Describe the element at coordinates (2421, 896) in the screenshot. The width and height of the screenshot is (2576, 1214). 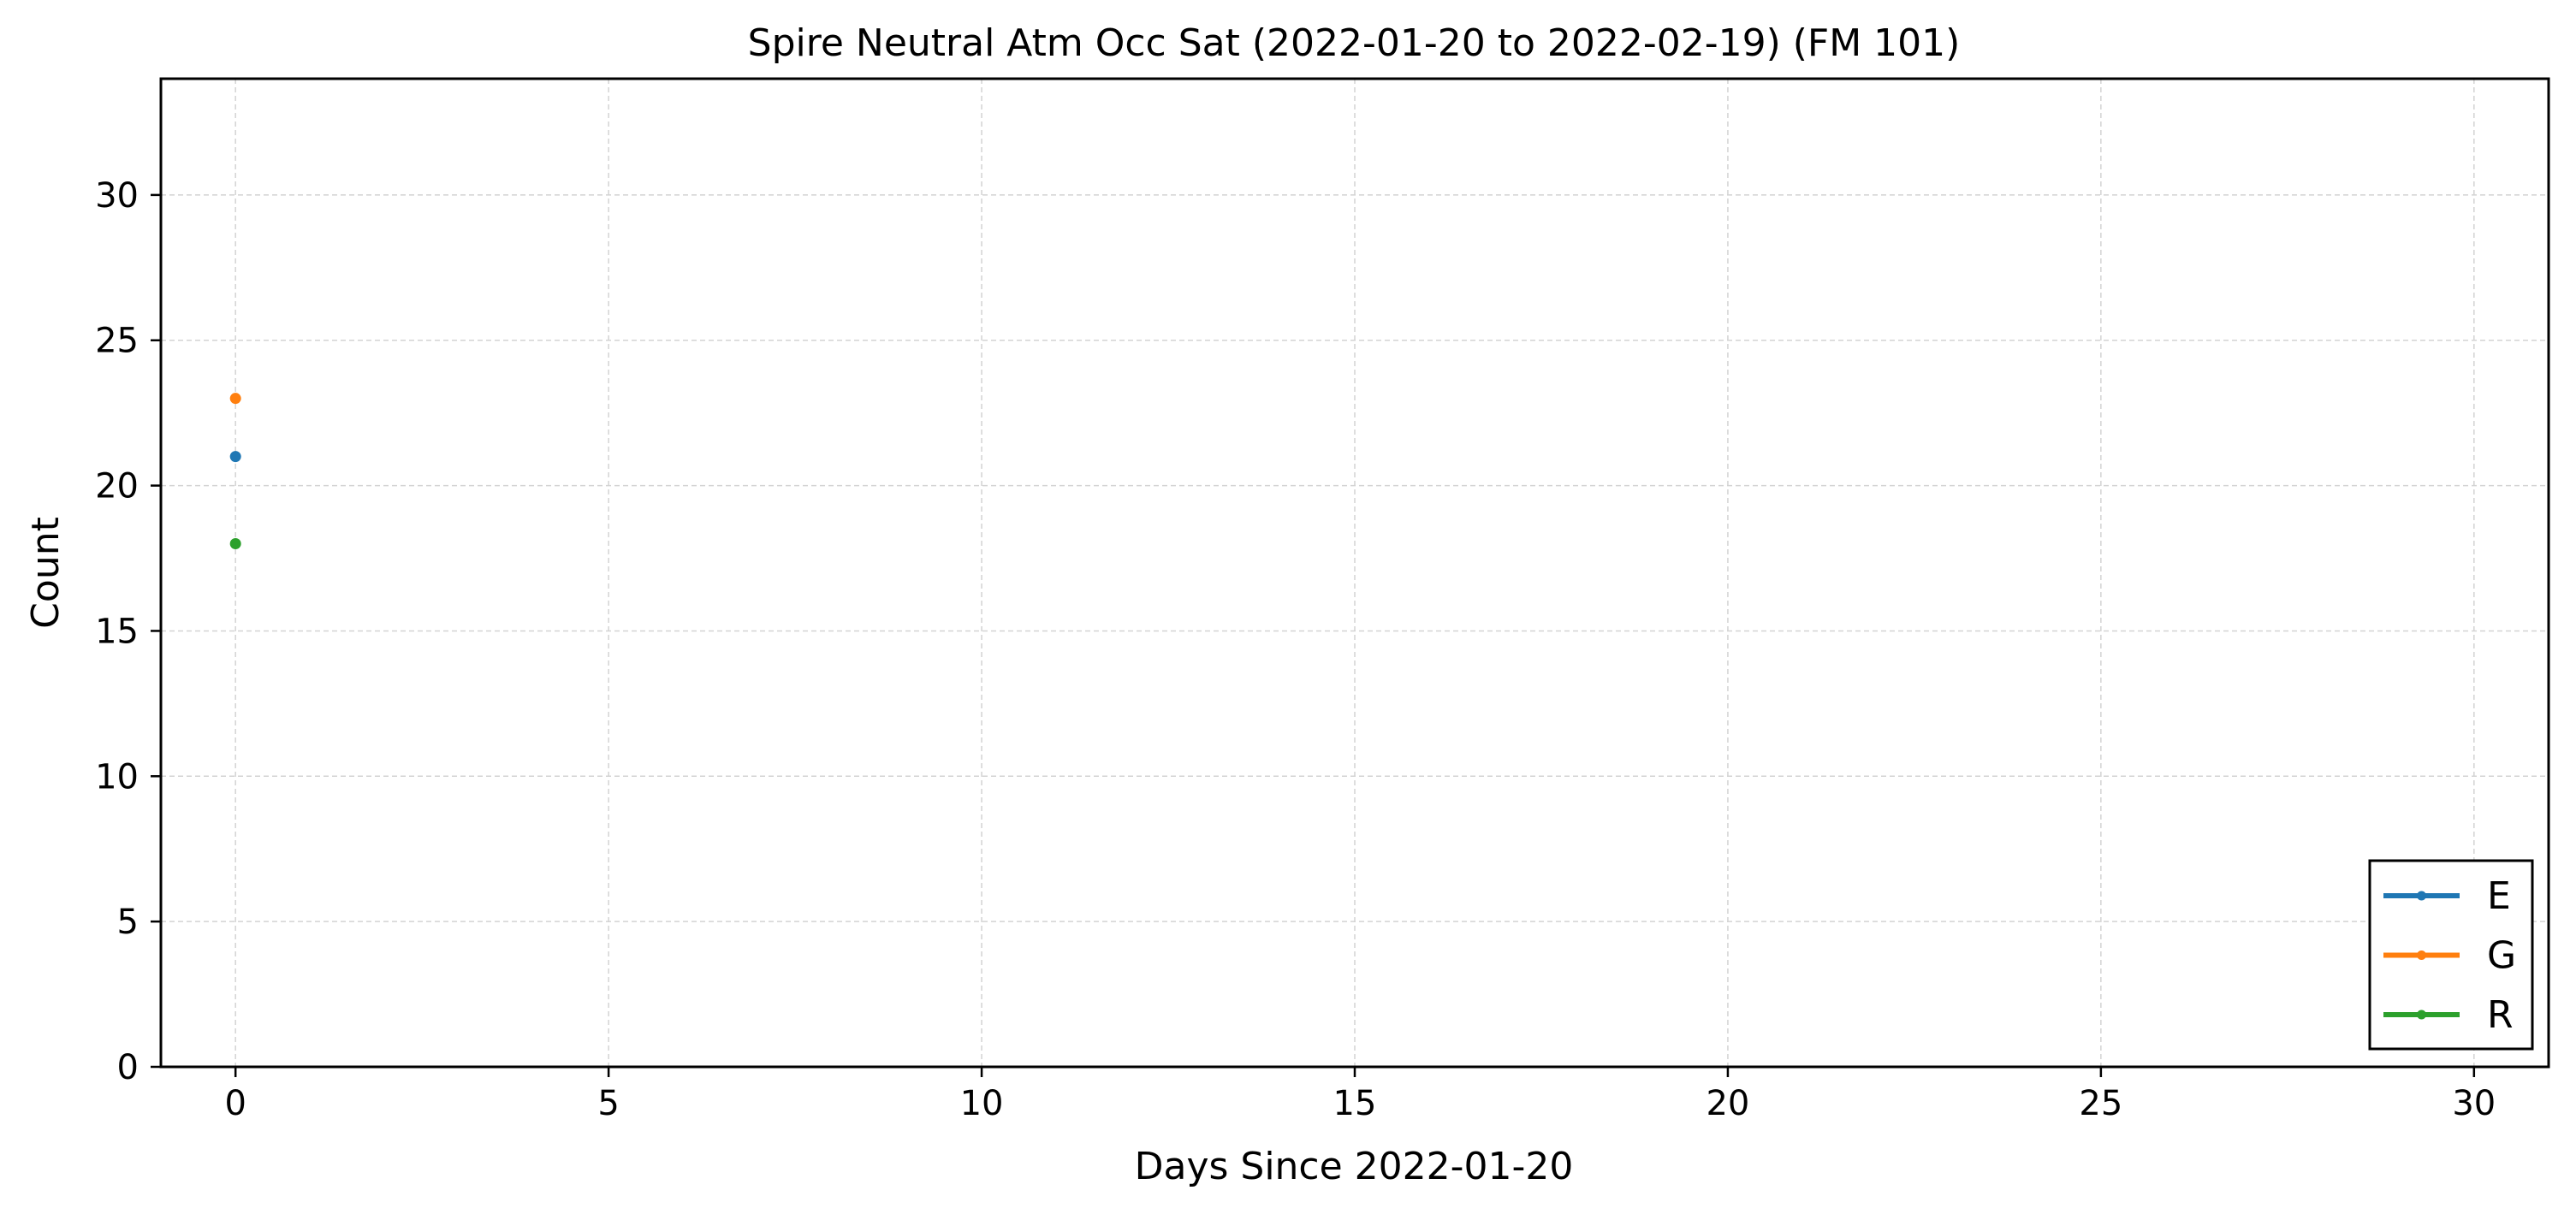
I see `legend-marker-e` at that location.